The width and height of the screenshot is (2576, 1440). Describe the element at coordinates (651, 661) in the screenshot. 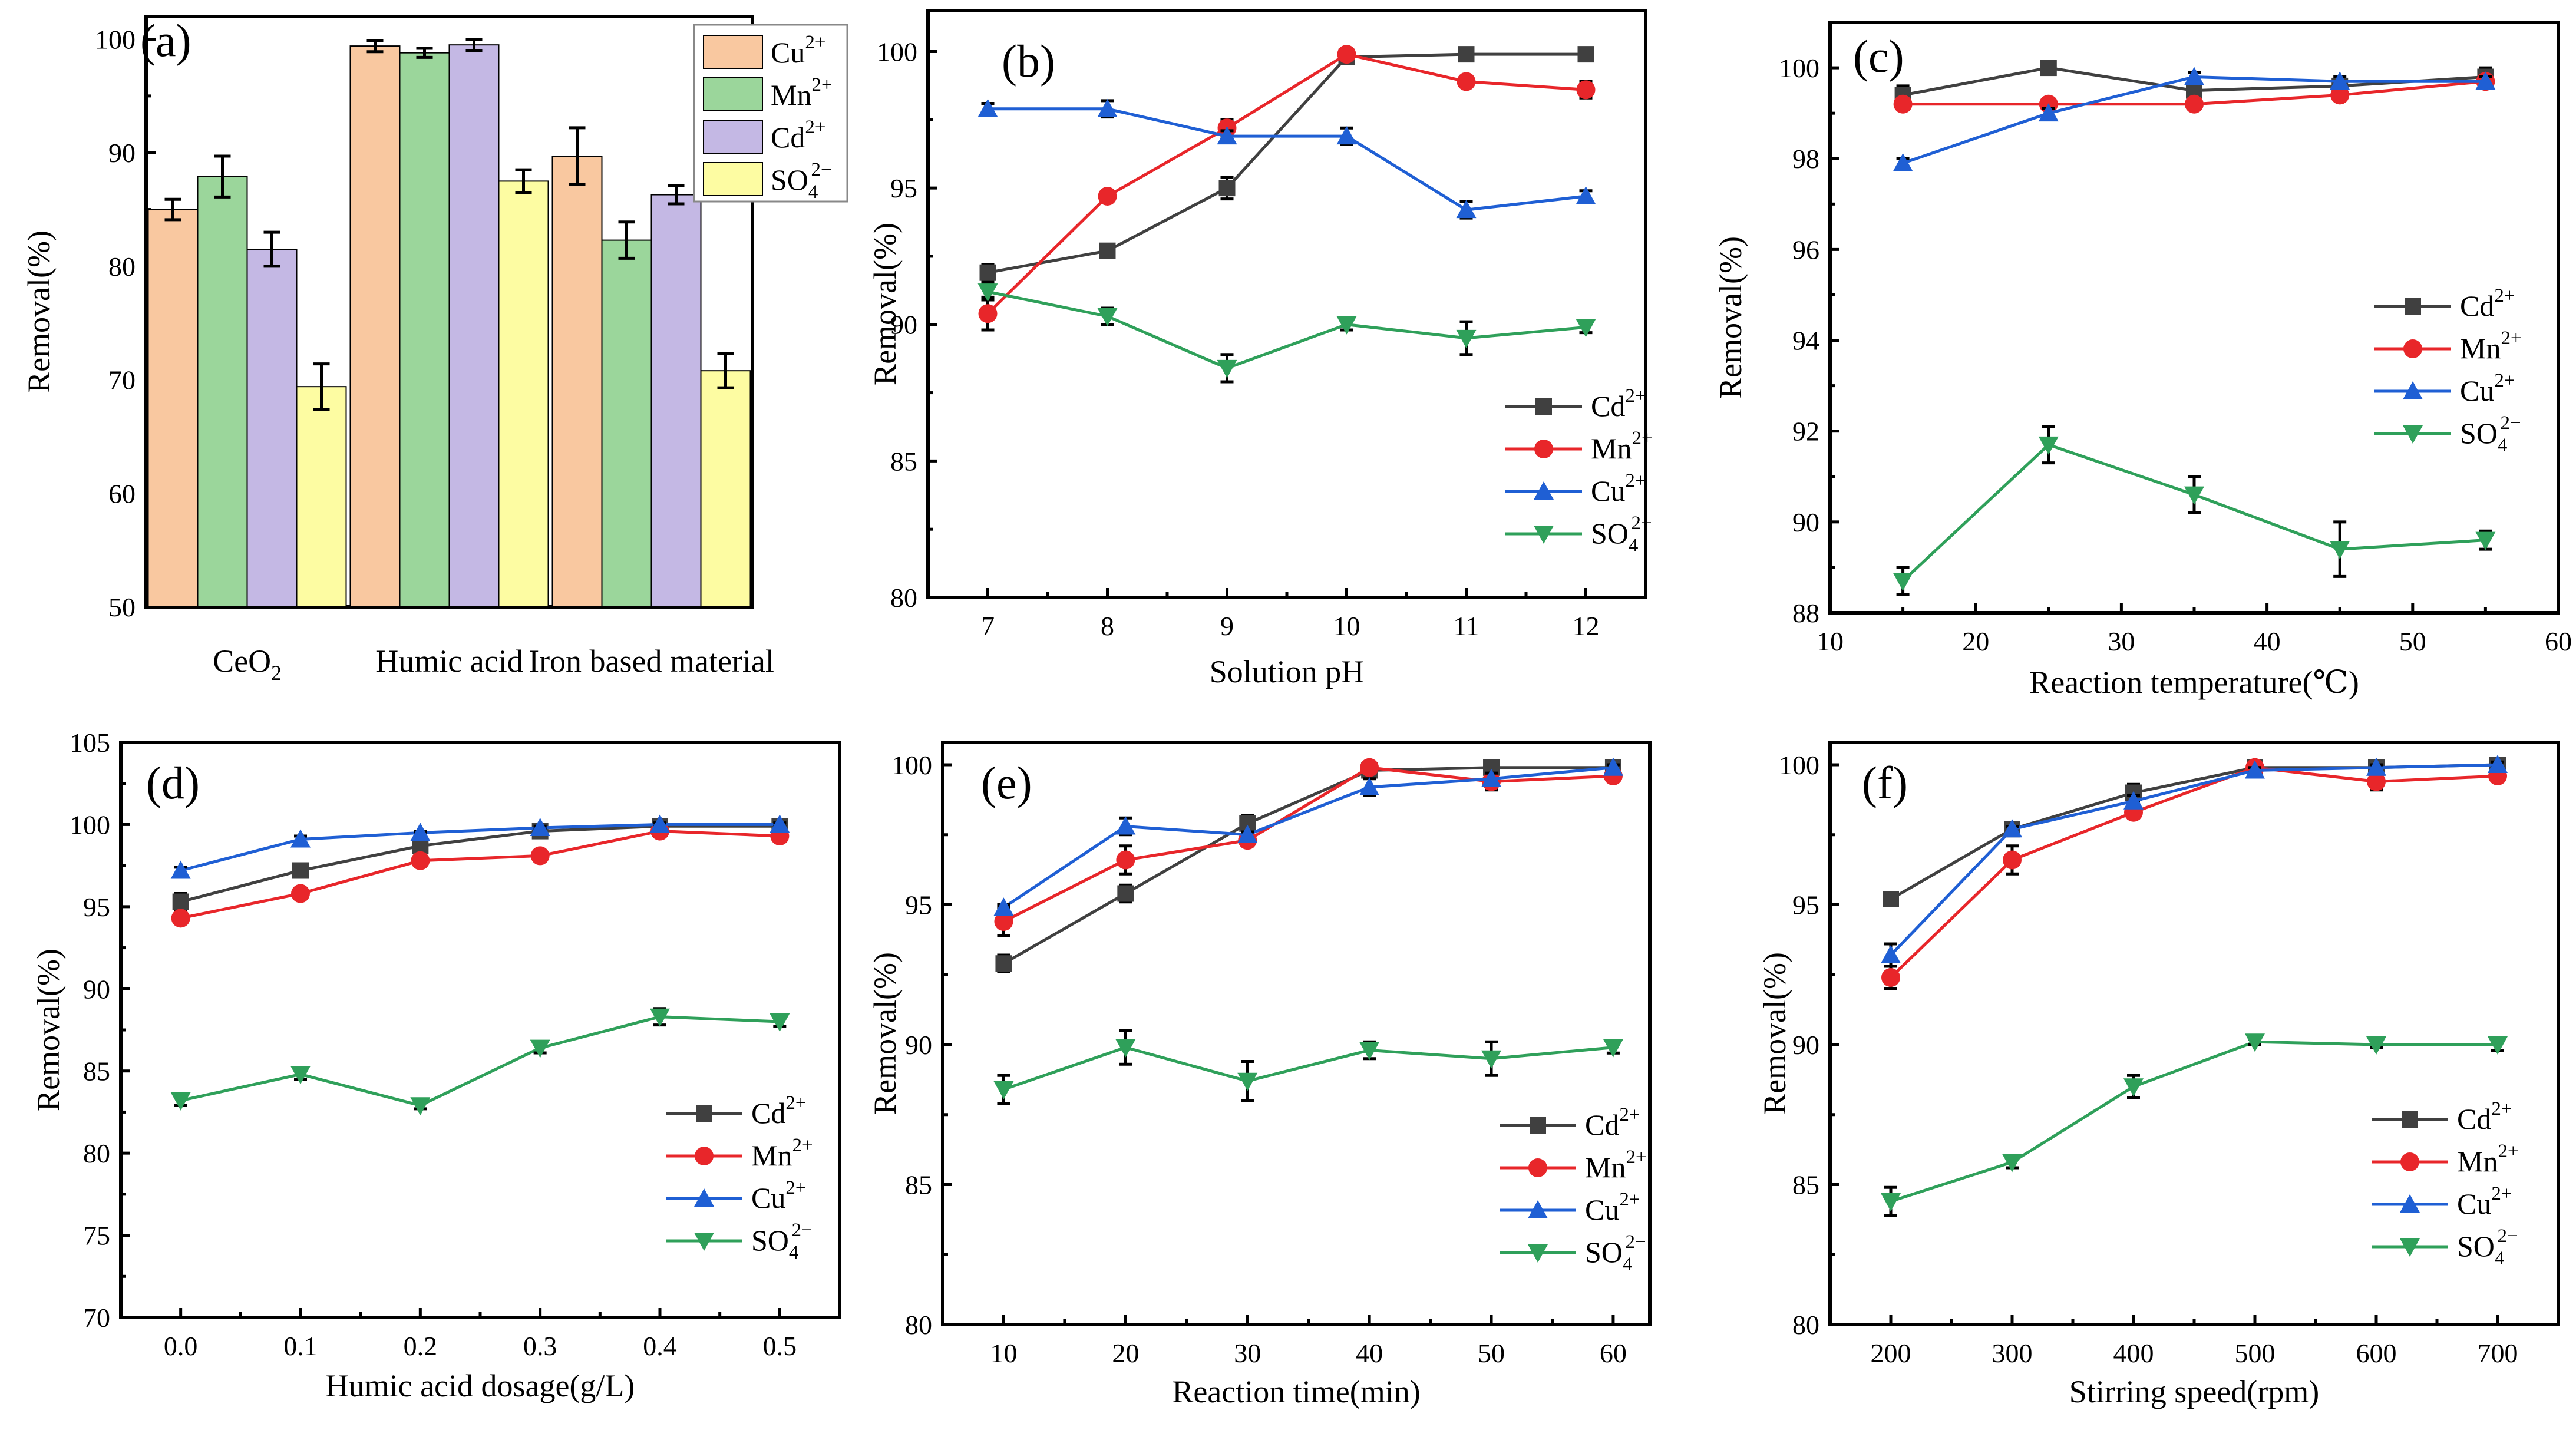

I see `category-label: Iron based material` at that location.